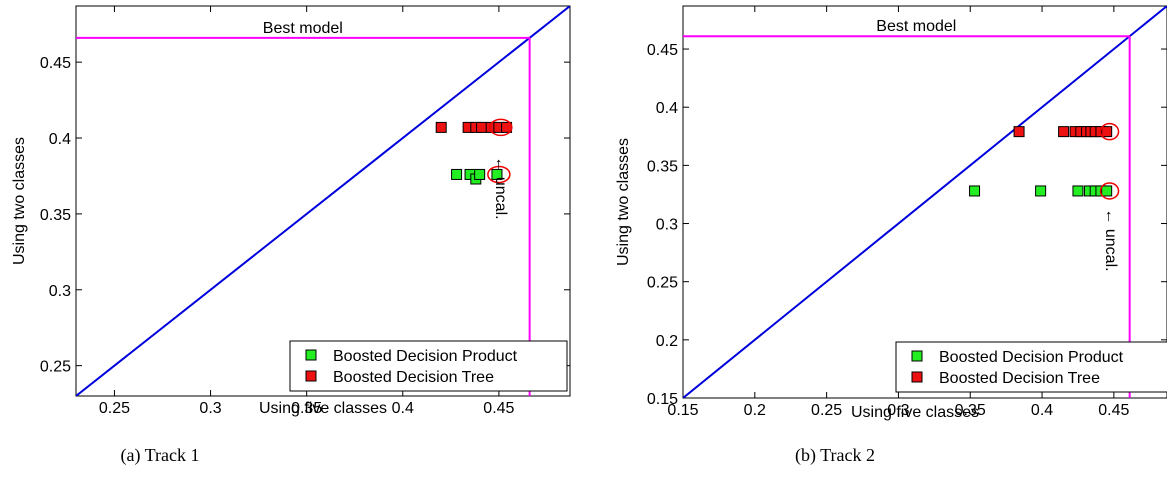 The height and width of the screenshot is (489, 1167). I want to click on figure-caption: (b) Track 2, so click(835, 455).